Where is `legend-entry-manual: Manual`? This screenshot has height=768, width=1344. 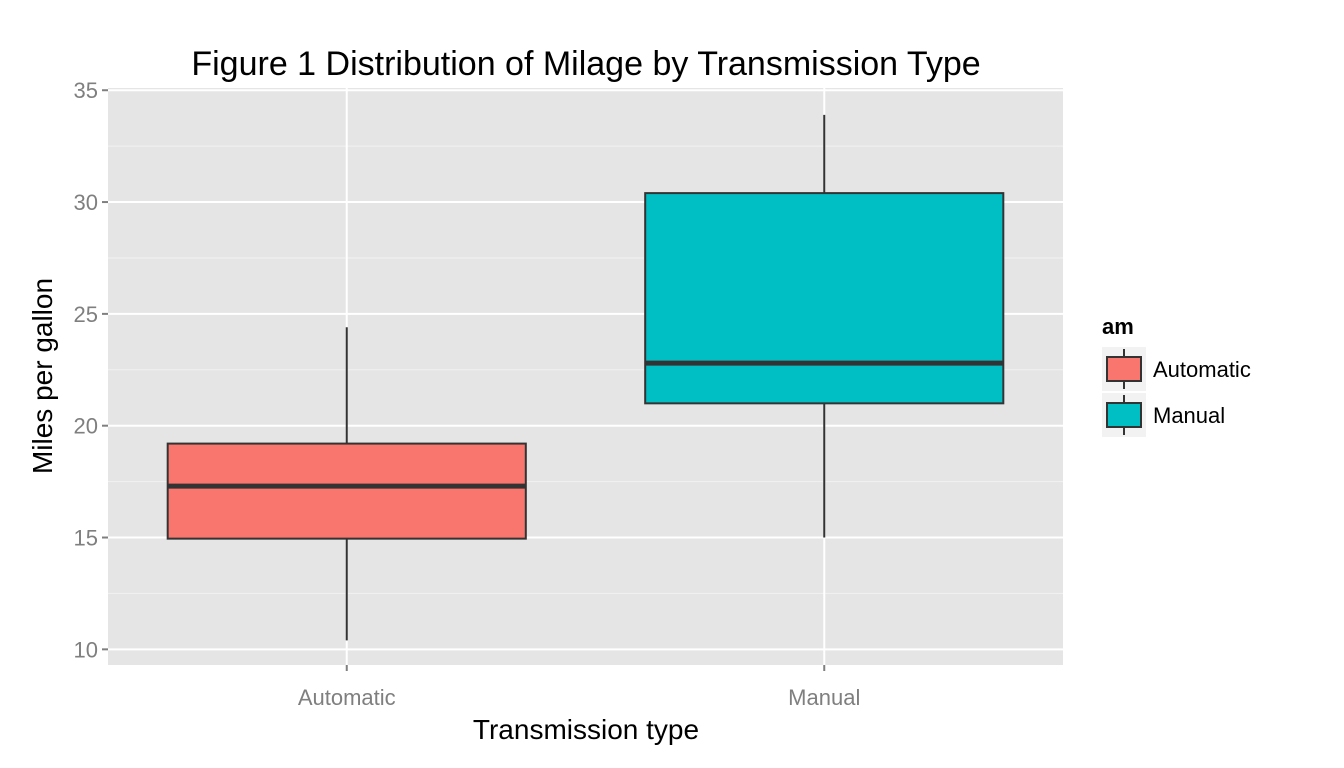
legend-entry-manual: Manual is located at coordinates (1163, 415).